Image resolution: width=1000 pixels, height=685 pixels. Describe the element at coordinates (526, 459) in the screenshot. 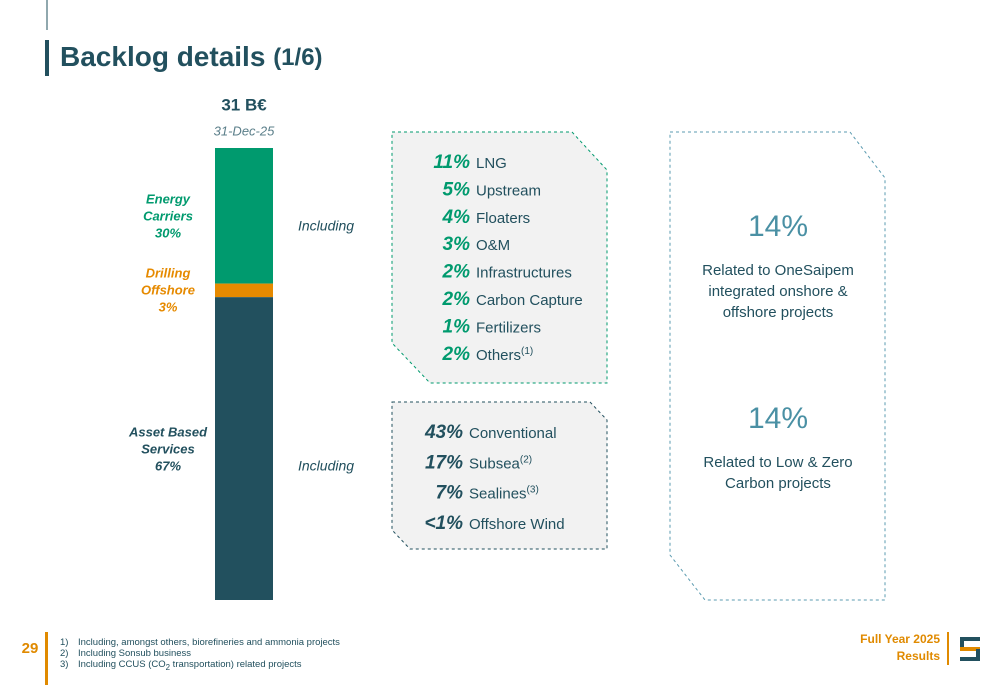

I see `footnote-ref: (2)` at that location.